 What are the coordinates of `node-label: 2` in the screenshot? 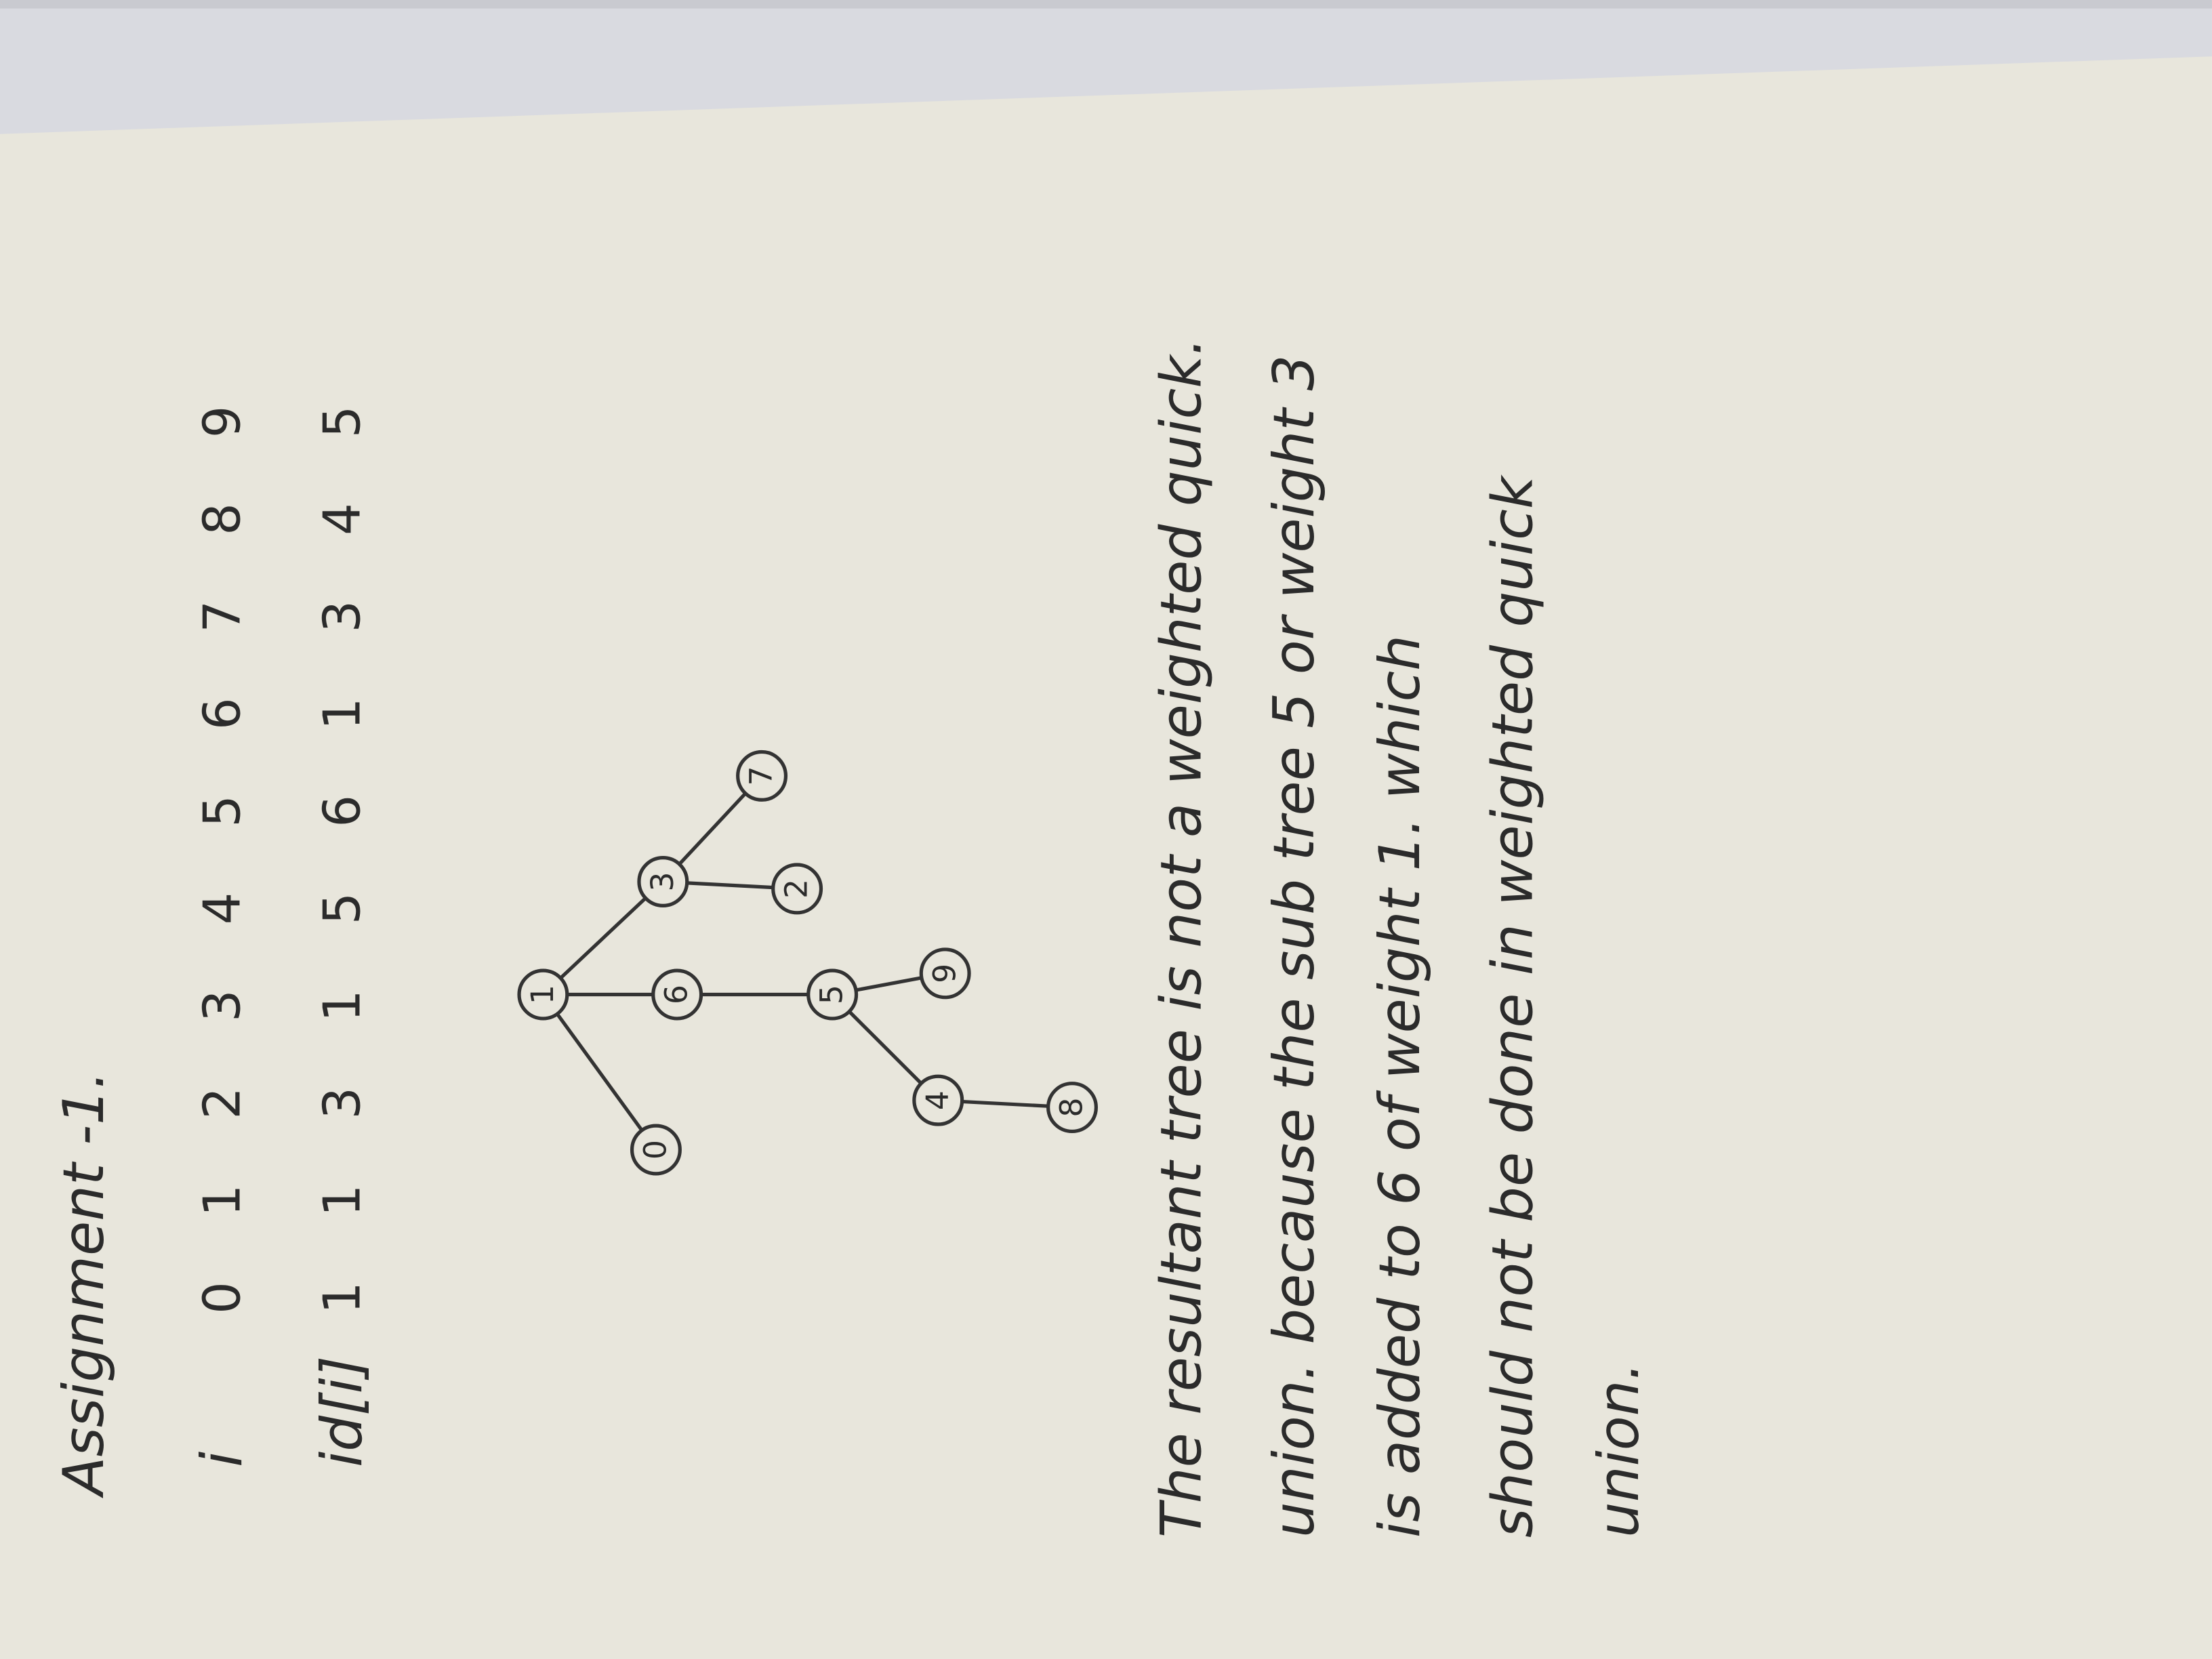 It's located at (796, 889).